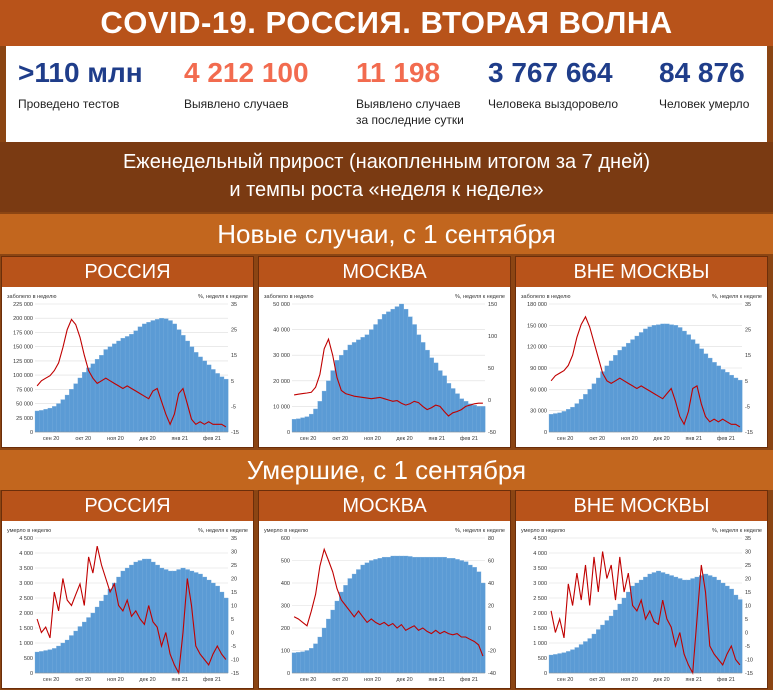 The image size is (773, 690). I want to click on y2-tick-label: 10, so click(234, 607).